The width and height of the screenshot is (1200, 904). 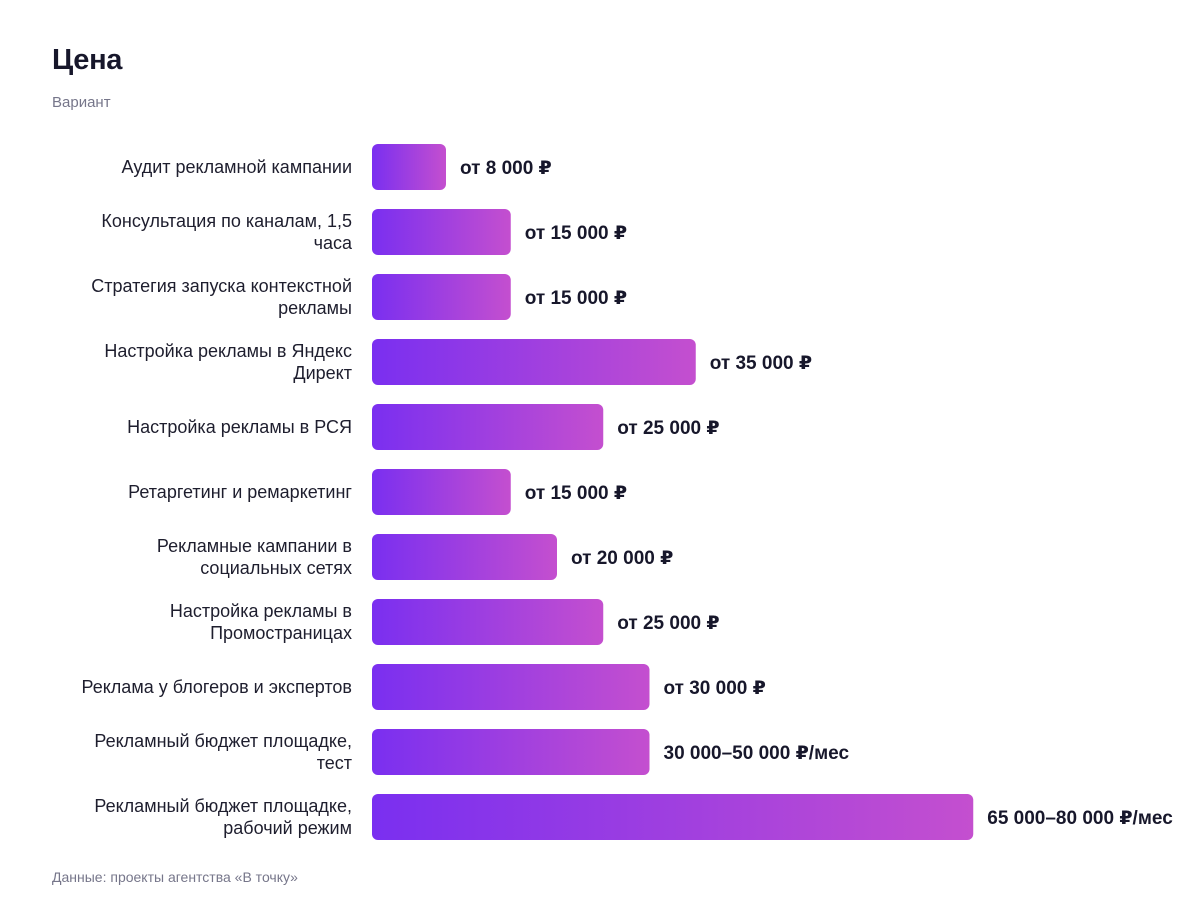 What do you see at coordinates (223, 817) in the screenshot?
I see `category-label: Рекламный бюджет площадке, рабочий режим` at bounding box center [223, 817].